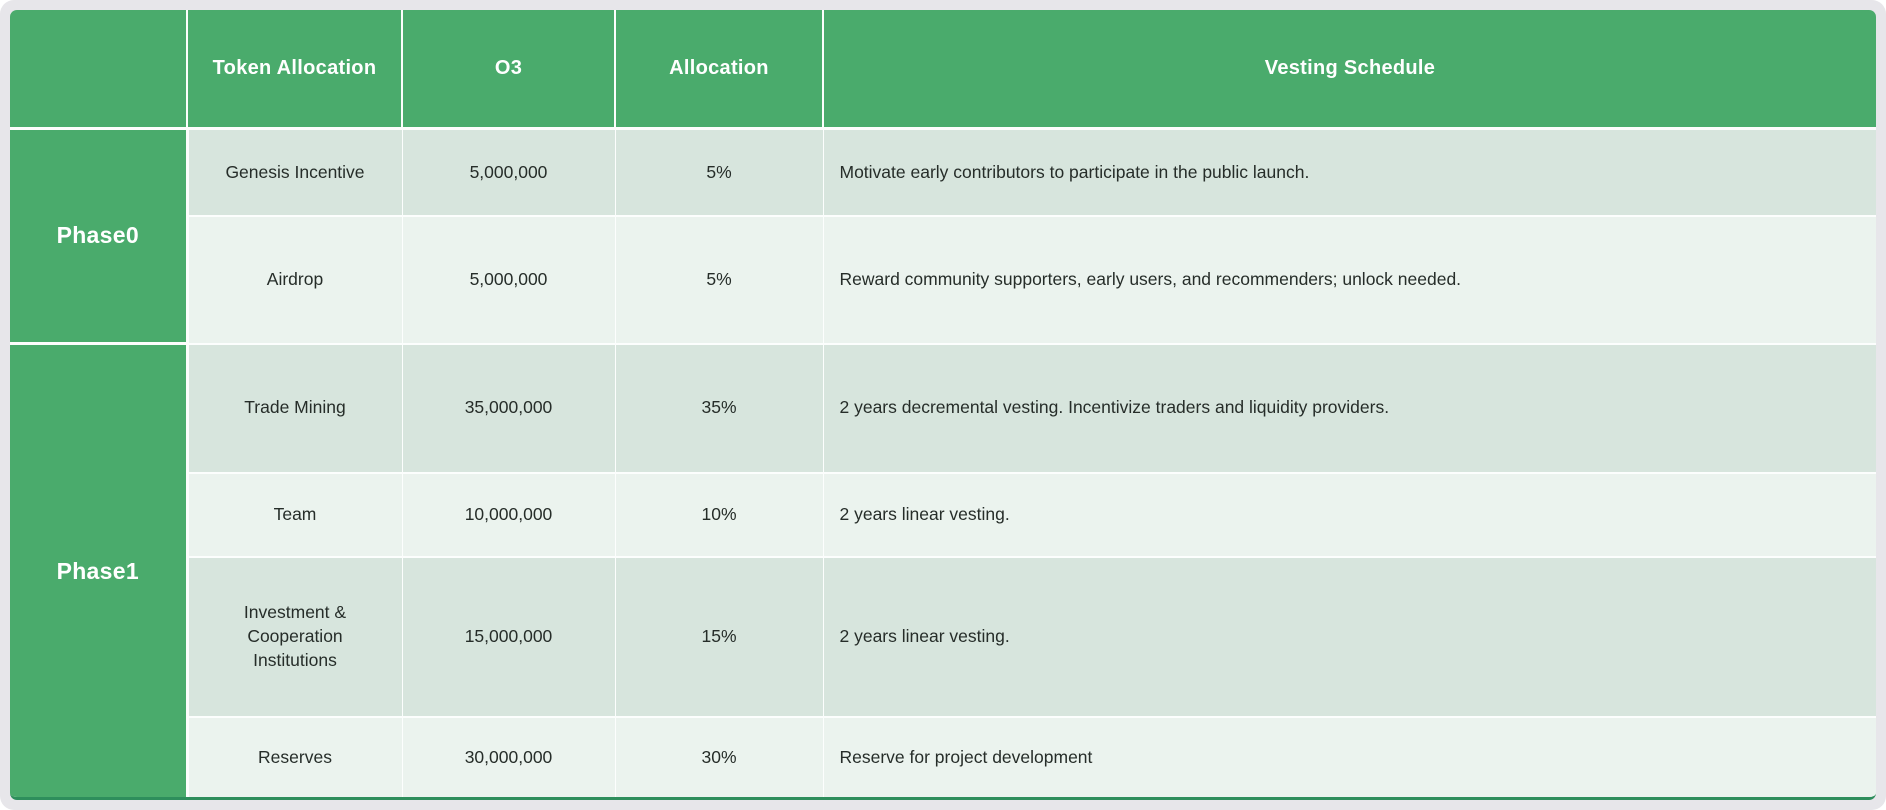  I want to click on header-cell-phase, so click(99, 70).